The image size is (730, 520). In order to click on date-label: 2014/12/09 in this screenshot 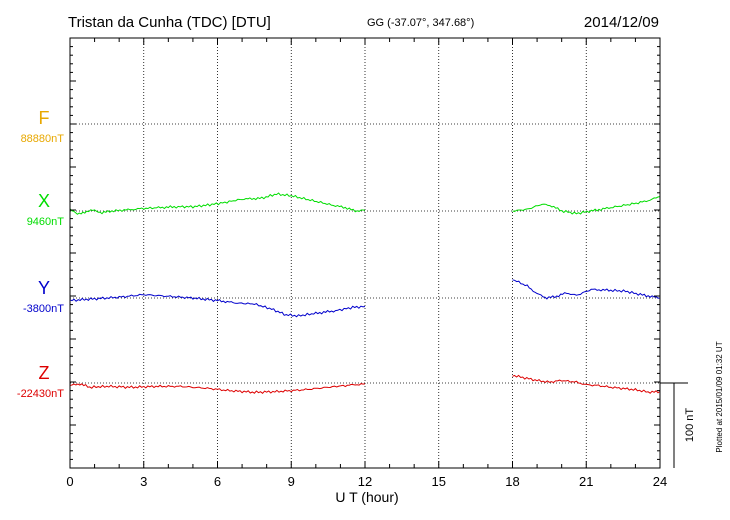, I will do `click(621, 22)`.